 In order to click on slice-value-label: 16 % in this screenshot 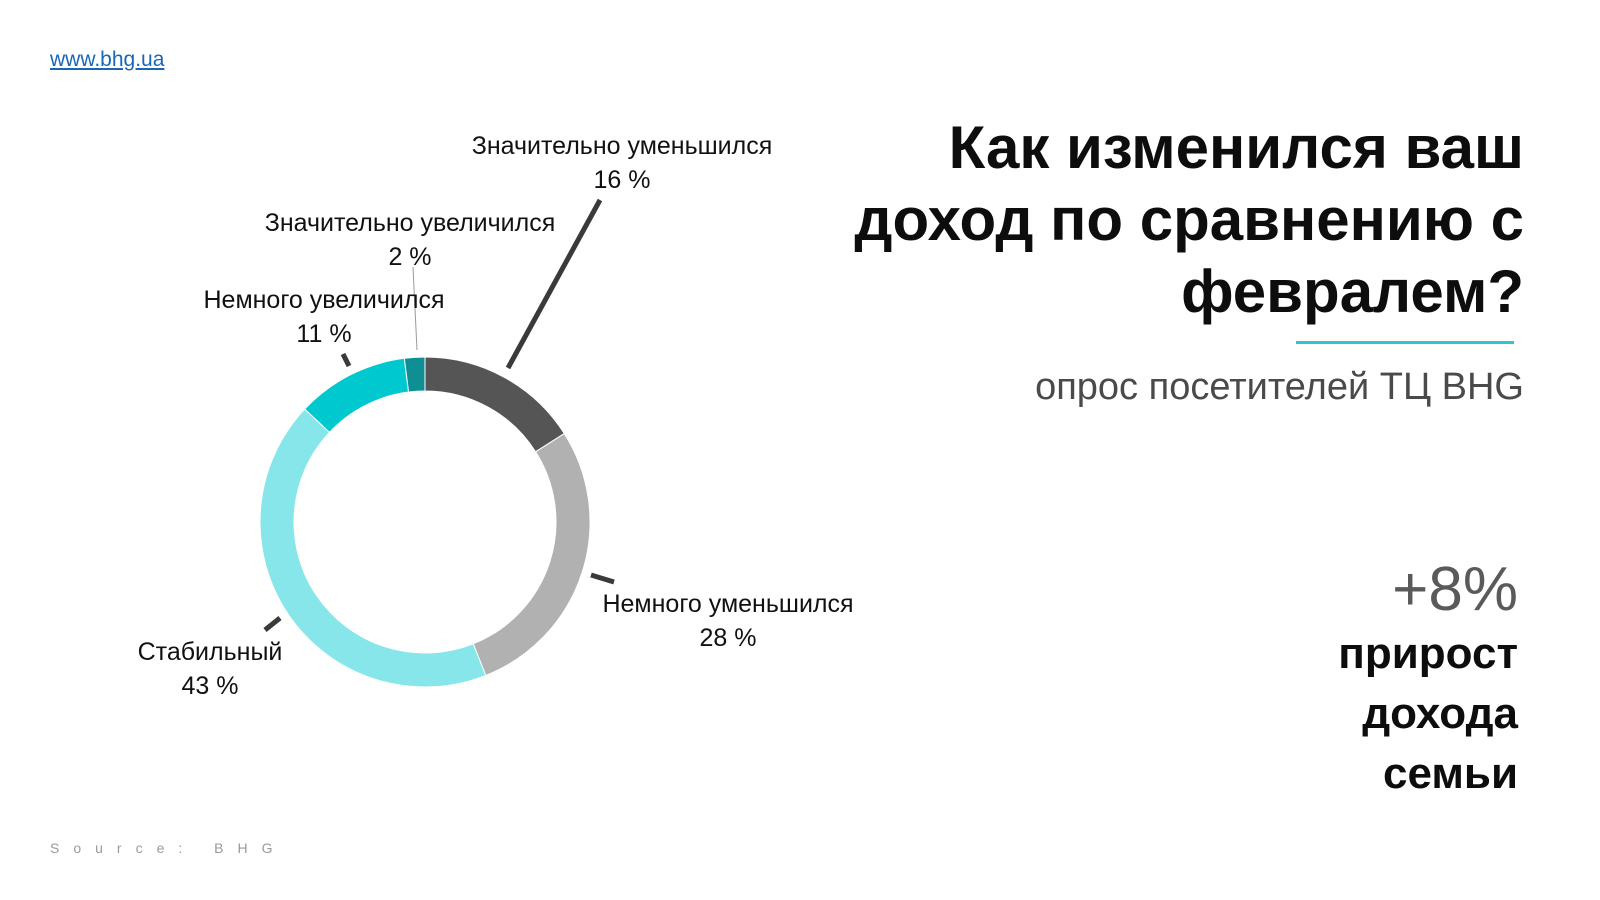, I will do `click(622, 180)`.